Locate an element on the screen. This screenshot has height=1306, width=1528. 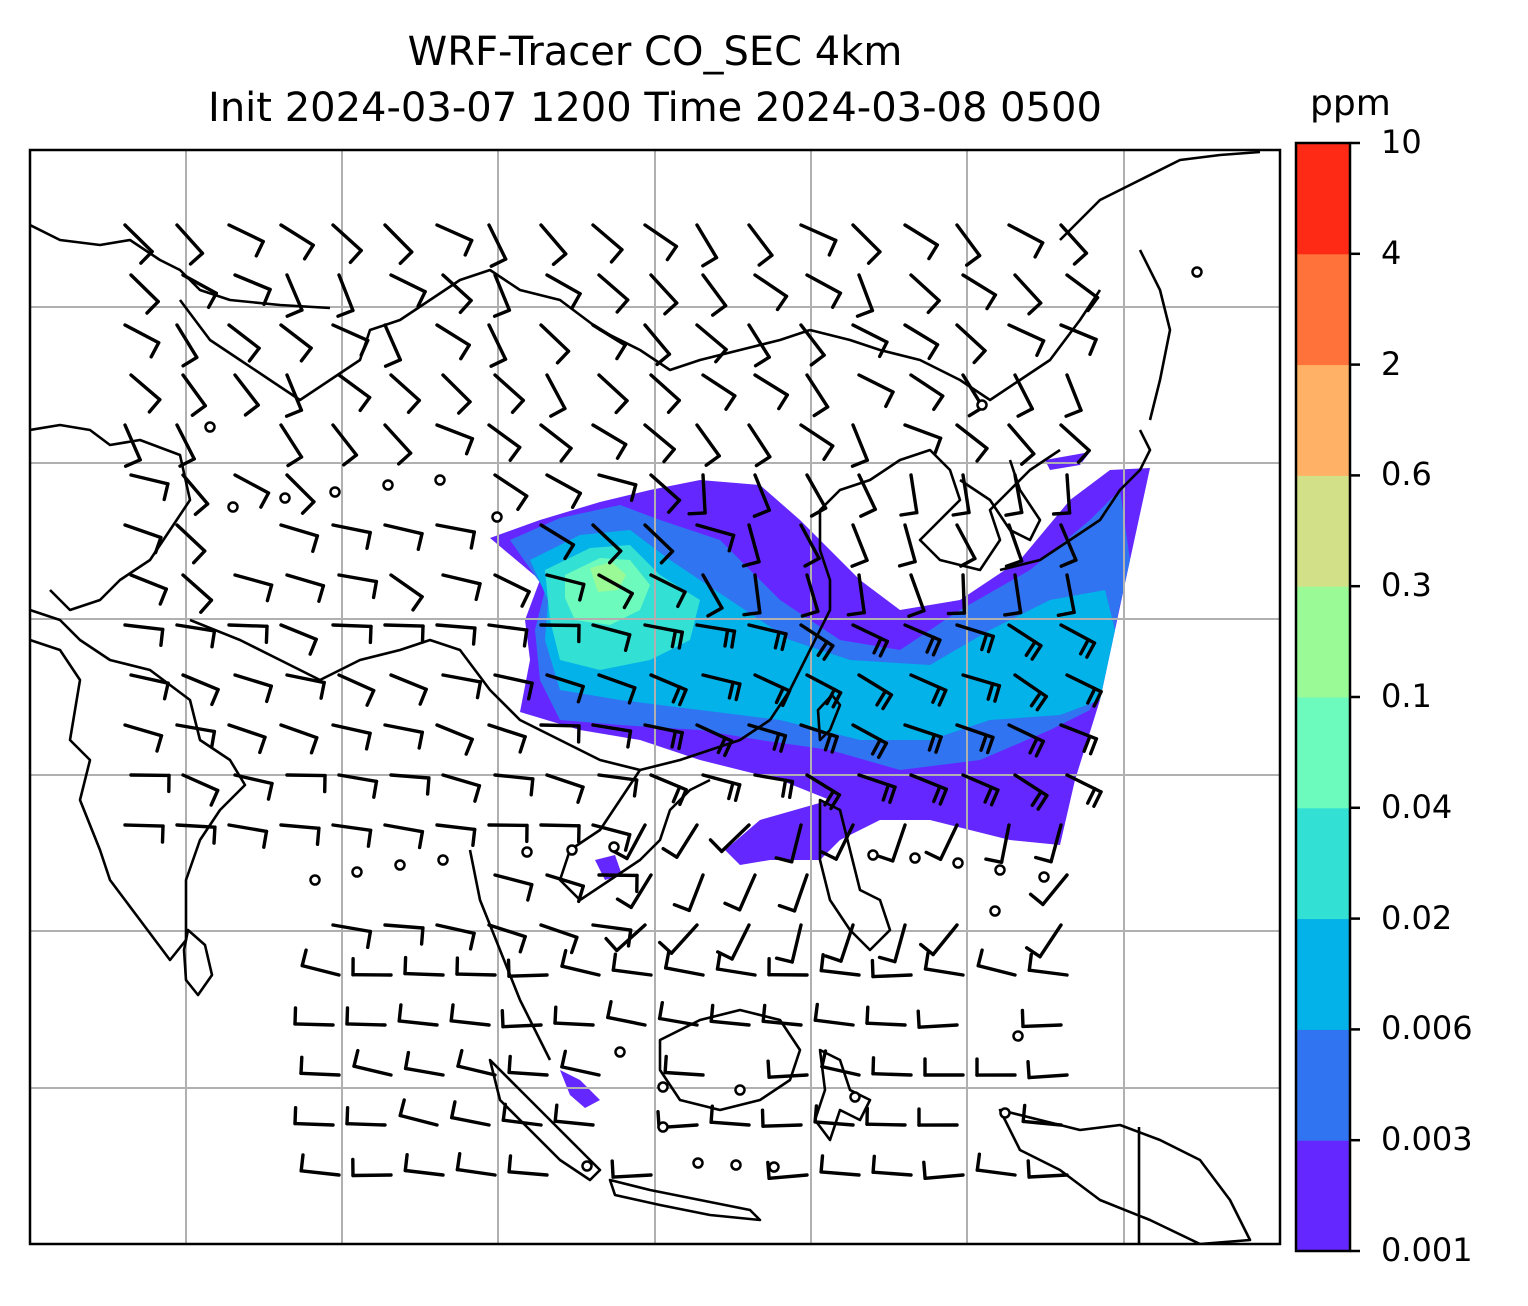
colorbar-tick-label: 4 is located at coordinates (1391, 252).